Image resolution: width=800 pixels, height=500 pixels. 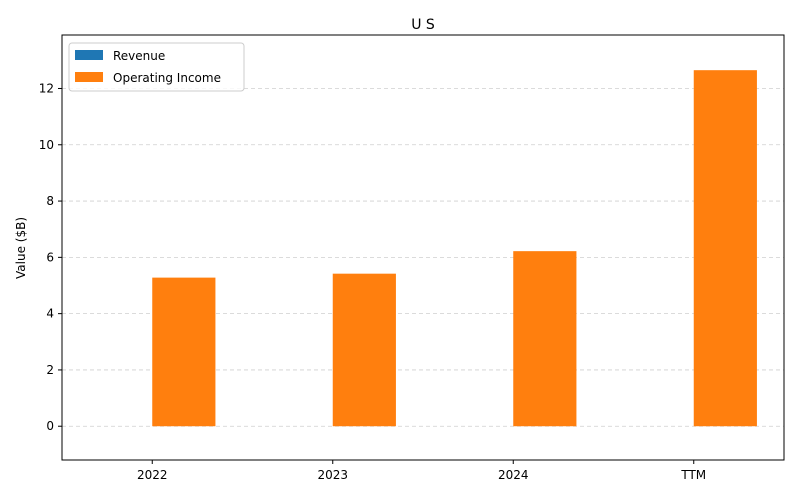 I want to click on x-tick-label: 2024, so click(x=513, y=475).